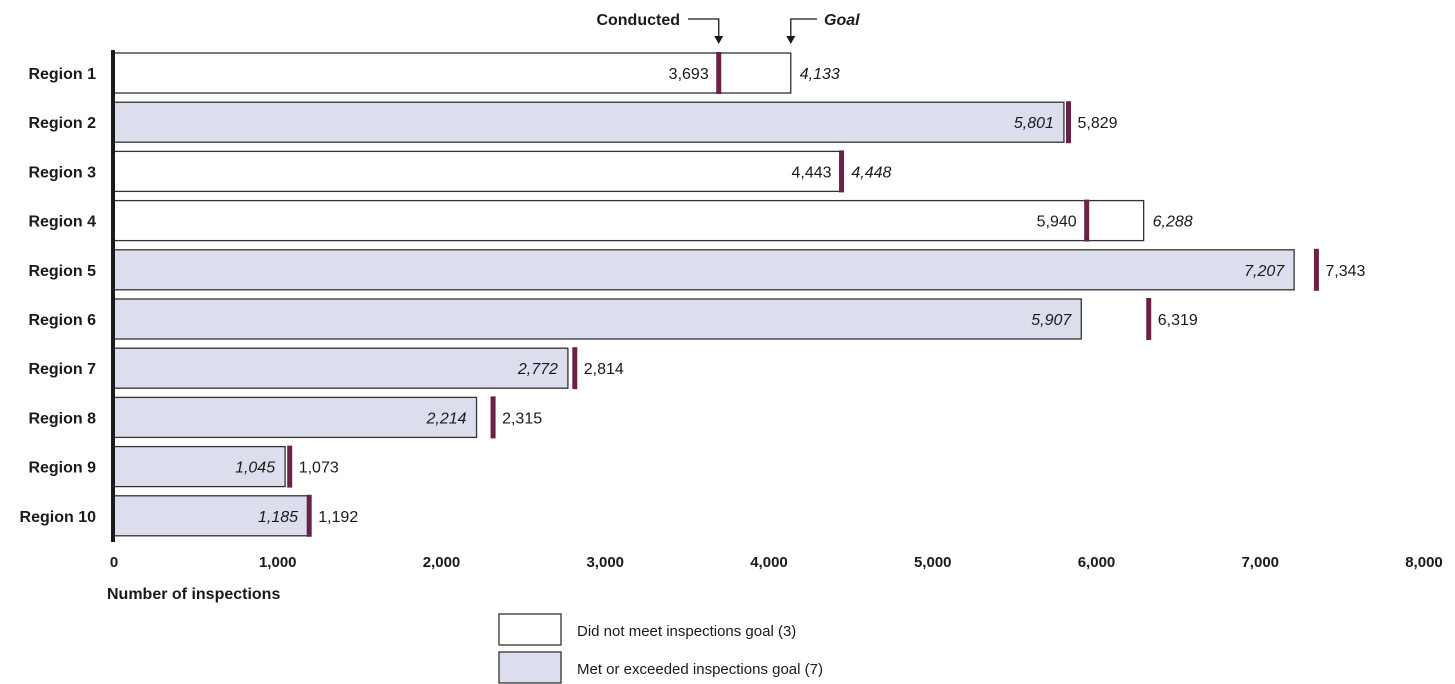  I want to click on conducted-value-label: 4,443, so click(811, 172).